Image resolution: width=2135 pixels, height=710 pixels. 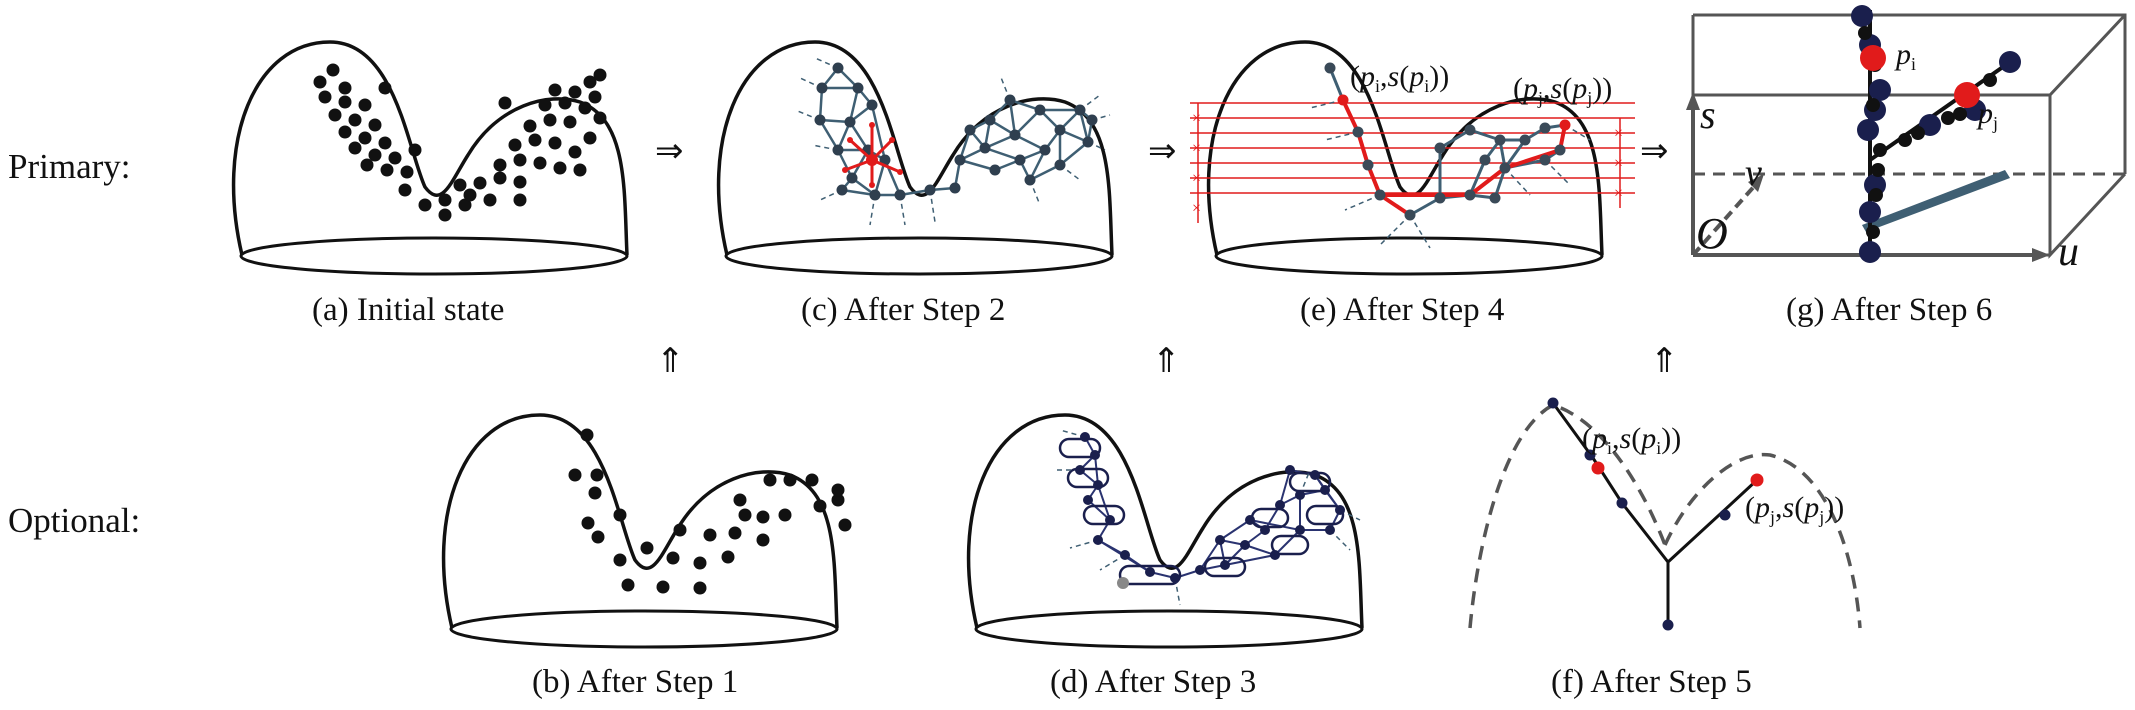 What do you see at coordinates (1762, 540) in the screenshot?
I see `dashed-hull-right-f` at bounding box center [1762, 540].